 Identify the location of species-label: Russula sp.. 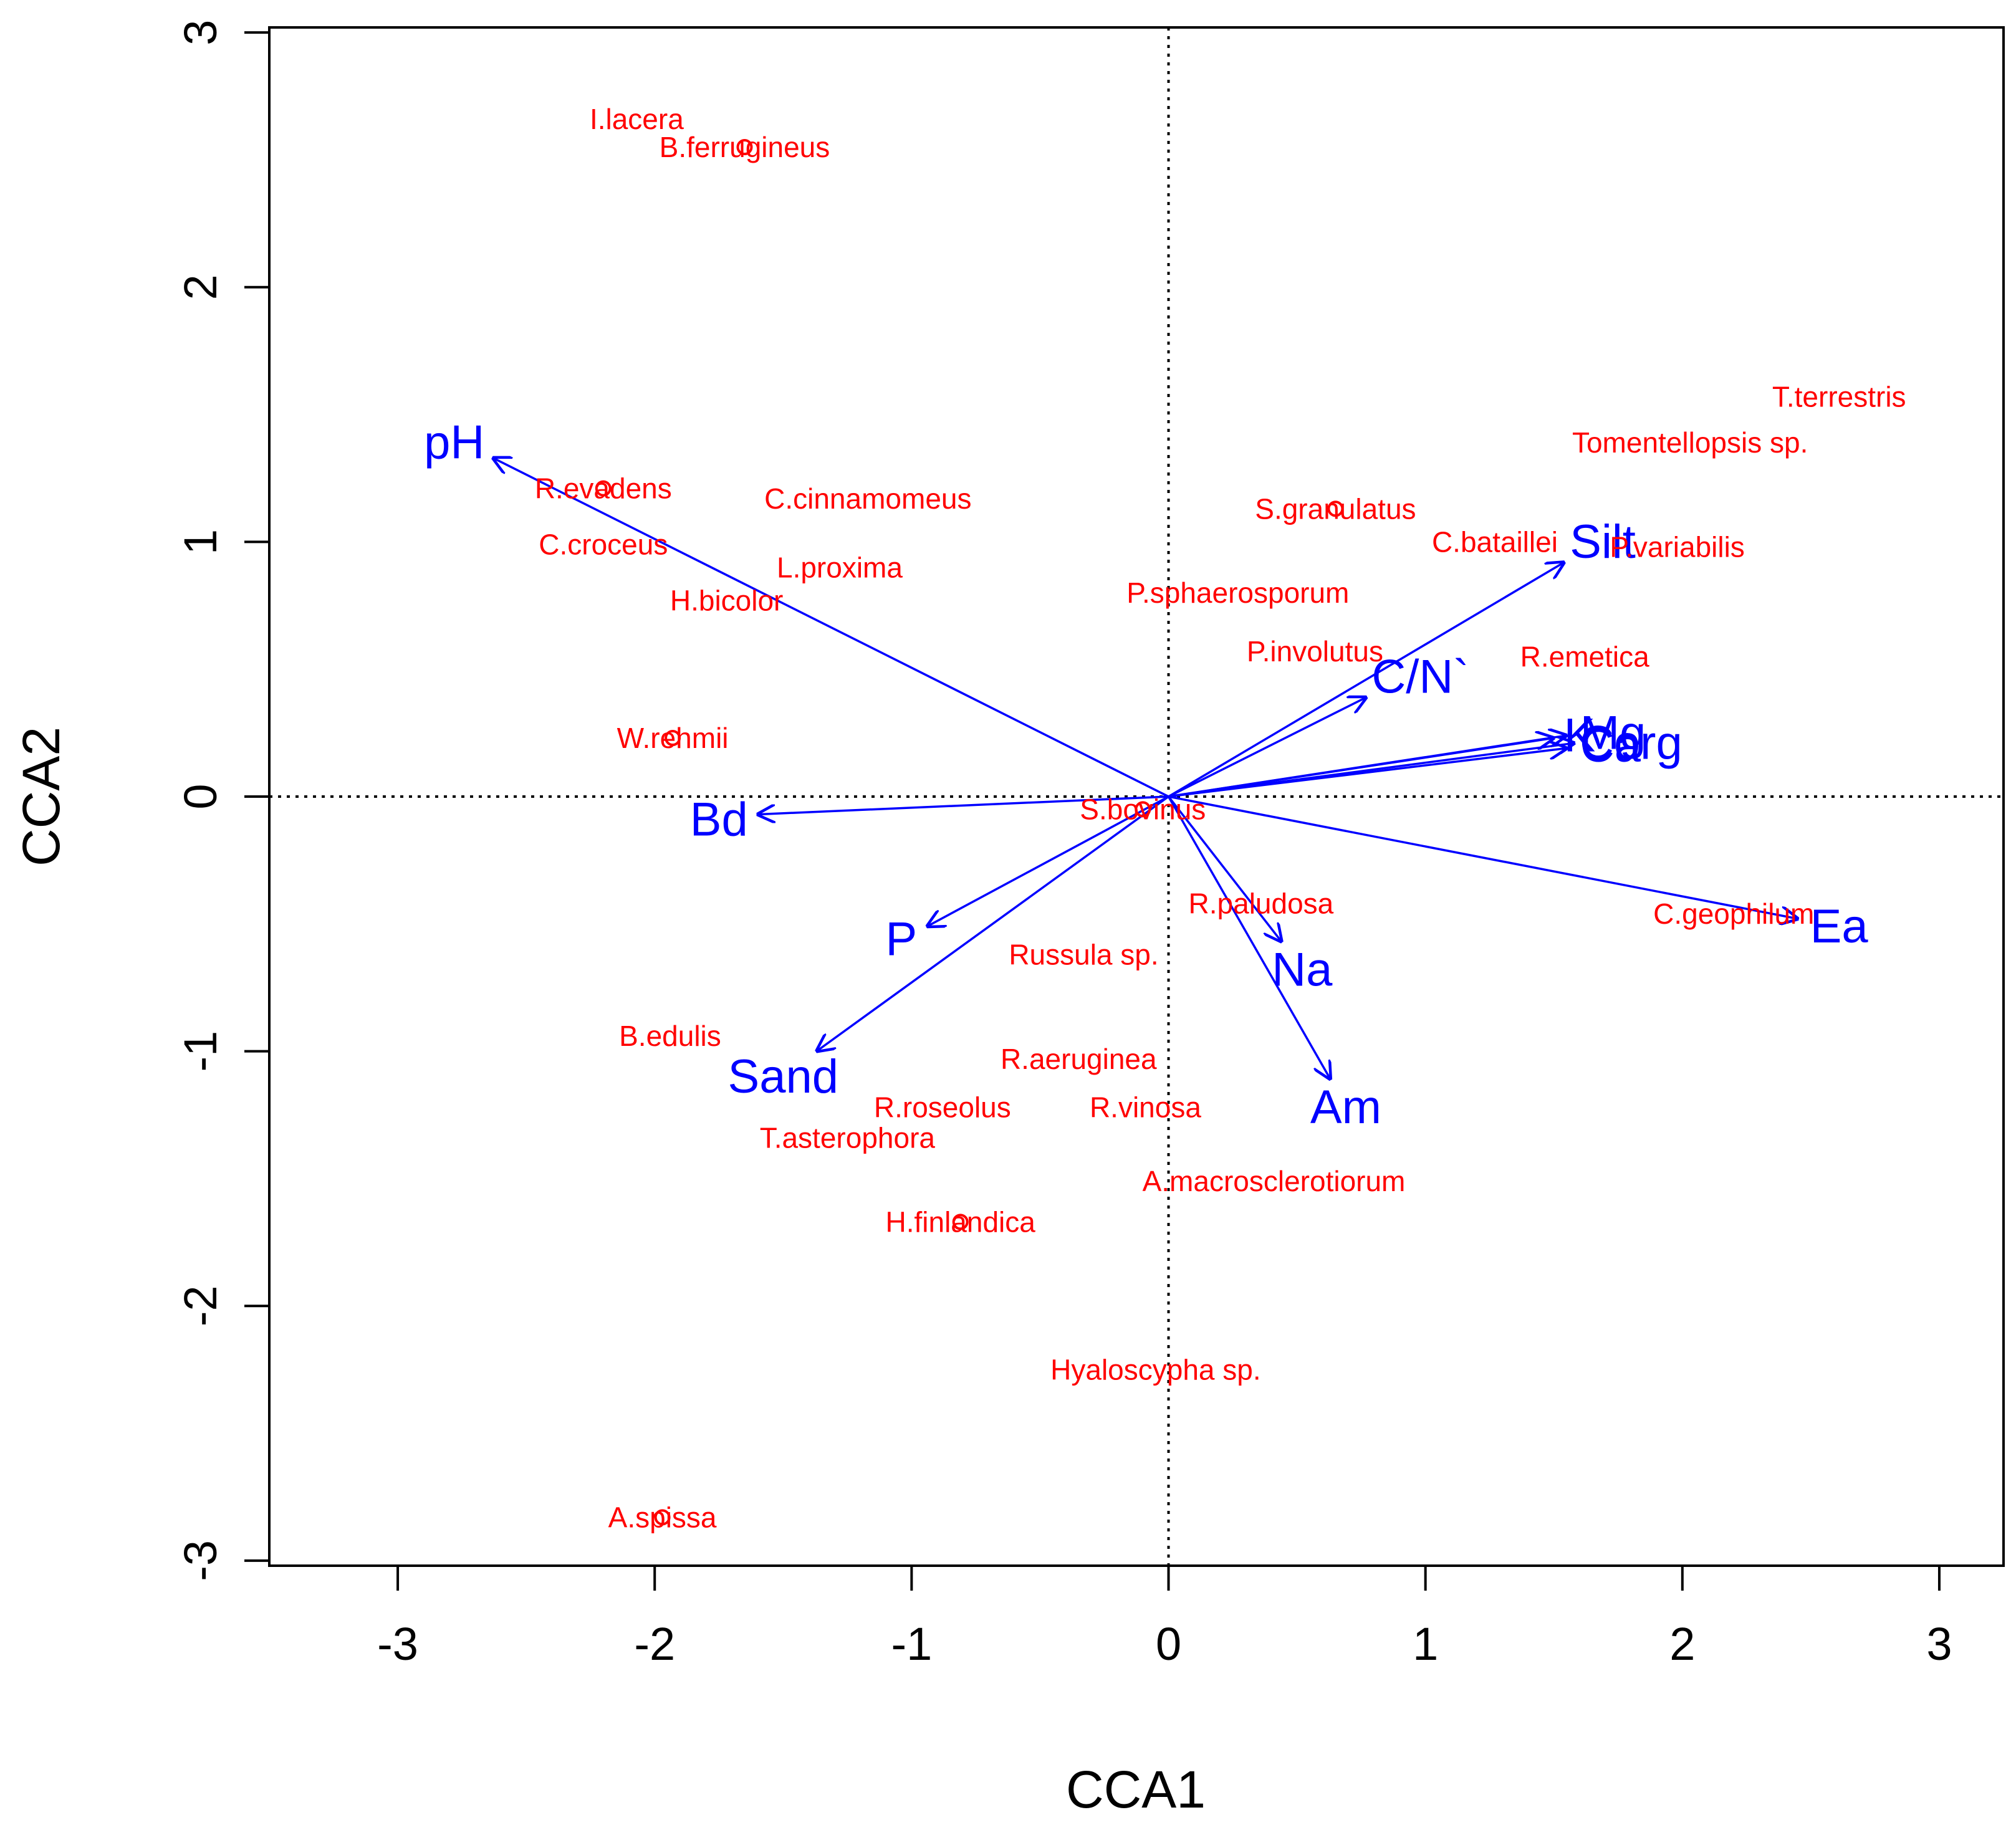
(1083, 954).